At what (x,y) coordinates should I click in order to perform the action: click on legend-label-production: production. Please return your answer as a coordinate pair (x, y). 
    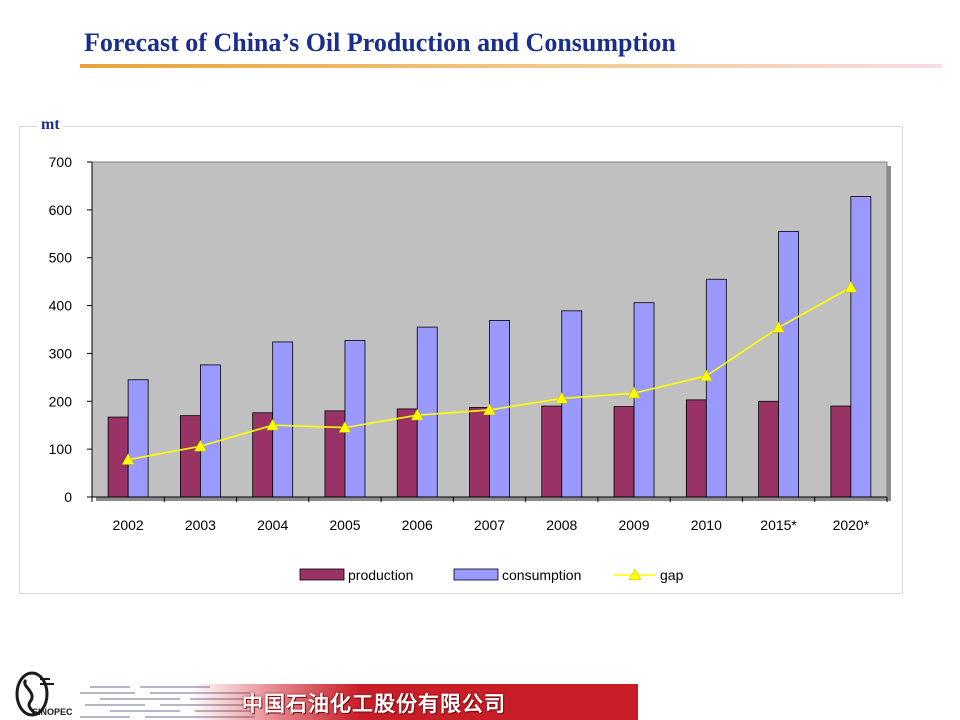
    Looking at the image, I should click on (380, 575).